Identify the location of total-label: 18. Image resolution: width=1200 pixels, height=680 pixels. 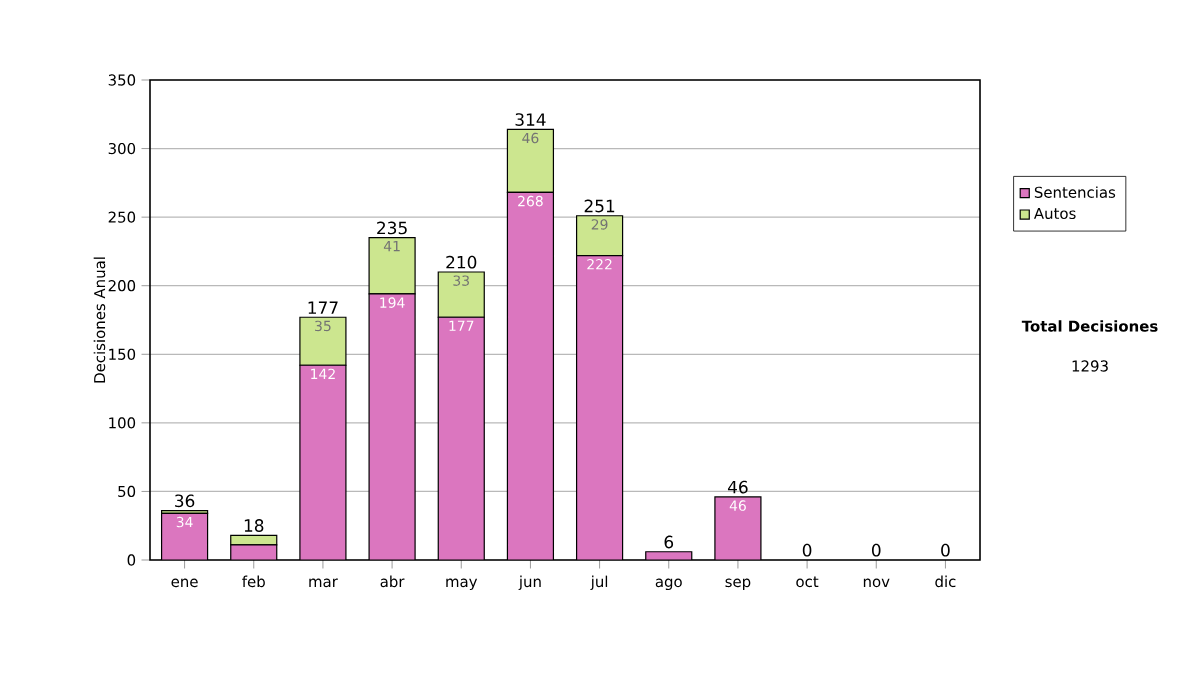
(254, 525).